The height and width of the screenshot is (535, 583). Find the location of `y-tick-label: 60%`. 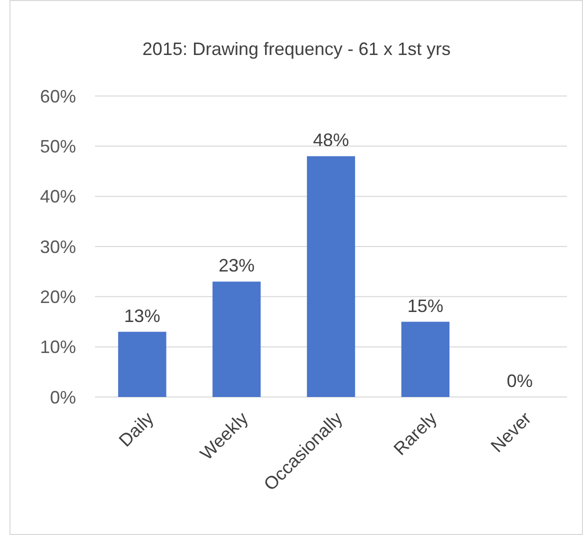

y-tick-label: 60% is located at coordinates (58, 96).